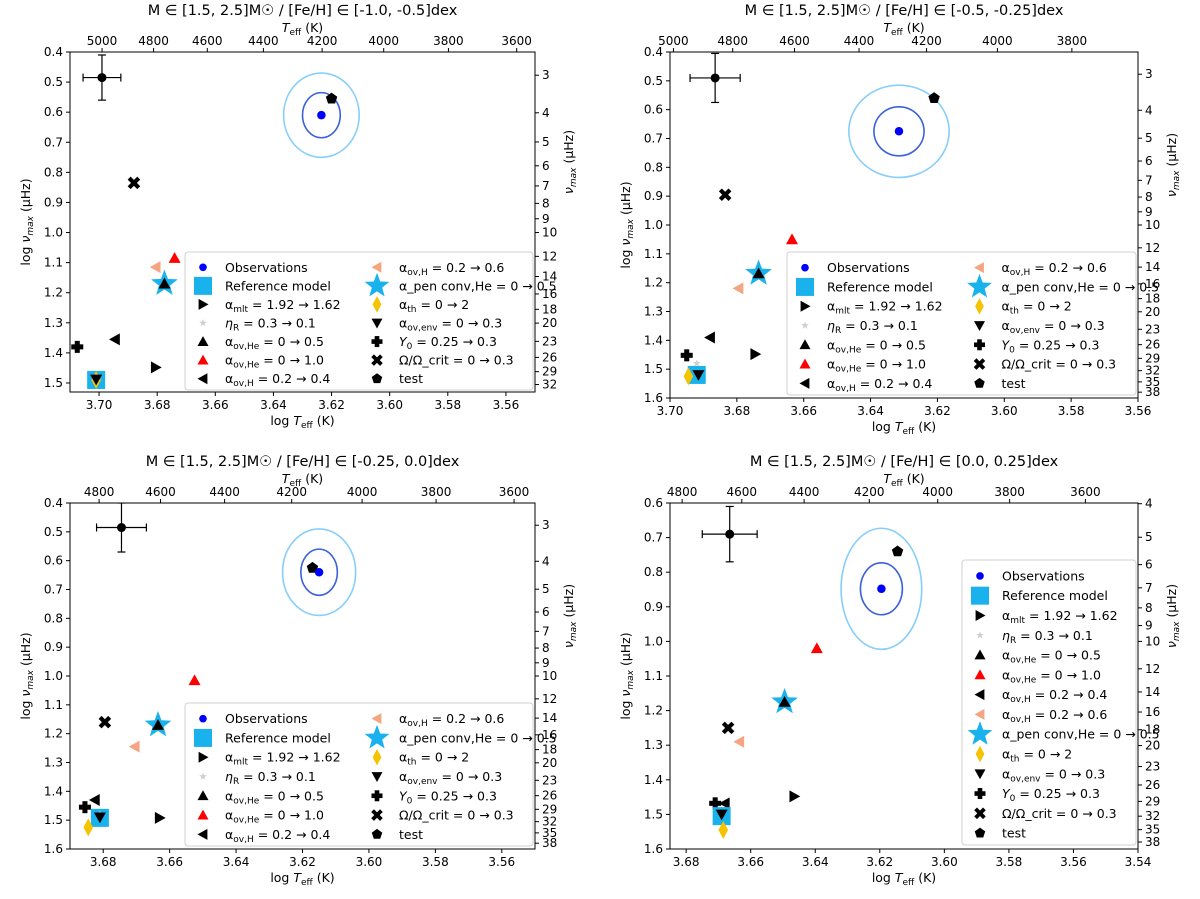 The width and height of the screenshot is (1200, 899). I want to click on point-ovhe10, so click(174, 257).